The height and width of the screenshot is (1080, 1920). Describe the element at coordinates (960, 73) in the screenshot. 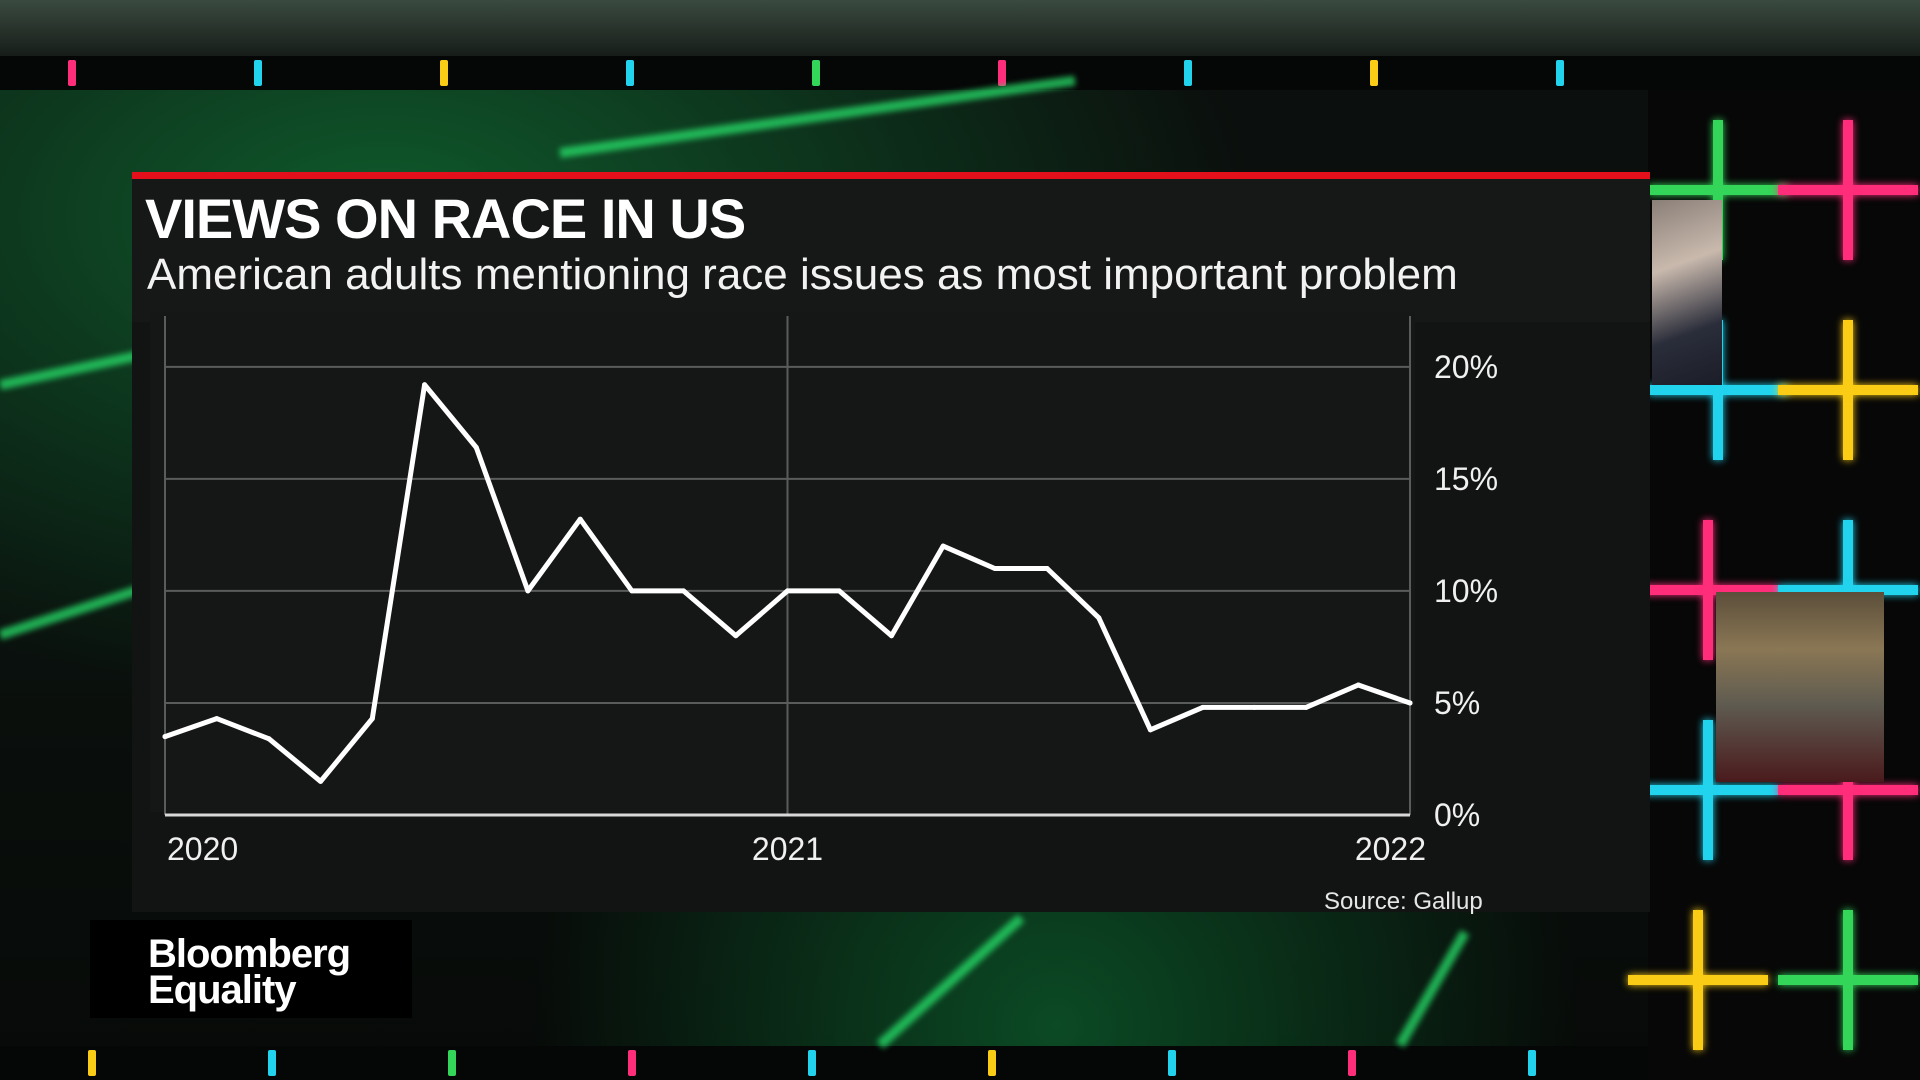

I see `led-strip-top` at that location.